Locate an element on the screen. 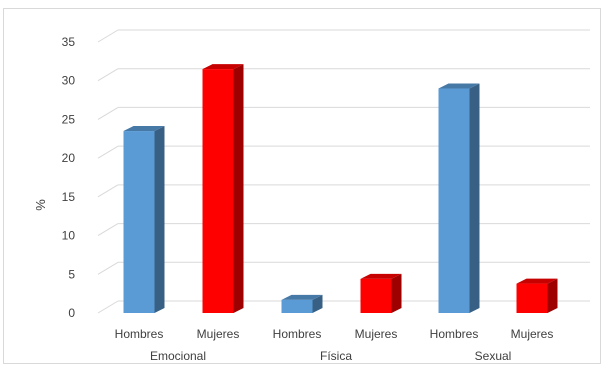 The width and height of the screenshot is (607, 368). y-tick-label: 0 is located at coordinates (71, 313).